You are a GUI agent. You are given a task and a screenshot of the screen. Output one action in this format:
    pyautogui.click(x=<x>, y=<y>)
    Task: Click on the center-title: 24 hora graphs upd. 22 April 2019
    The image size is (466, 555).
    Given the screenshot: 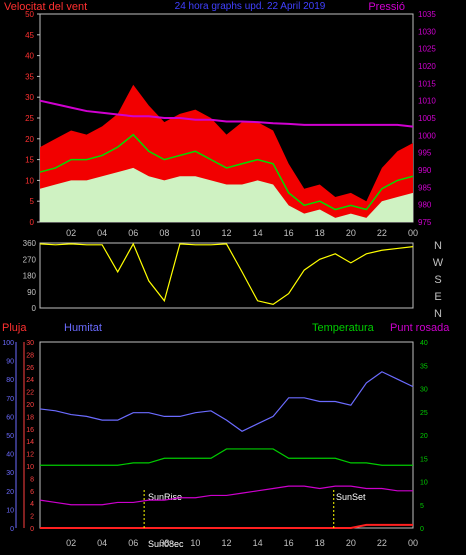 What is the action you would take?
    pyautogui.click(x=250, y=6)
    